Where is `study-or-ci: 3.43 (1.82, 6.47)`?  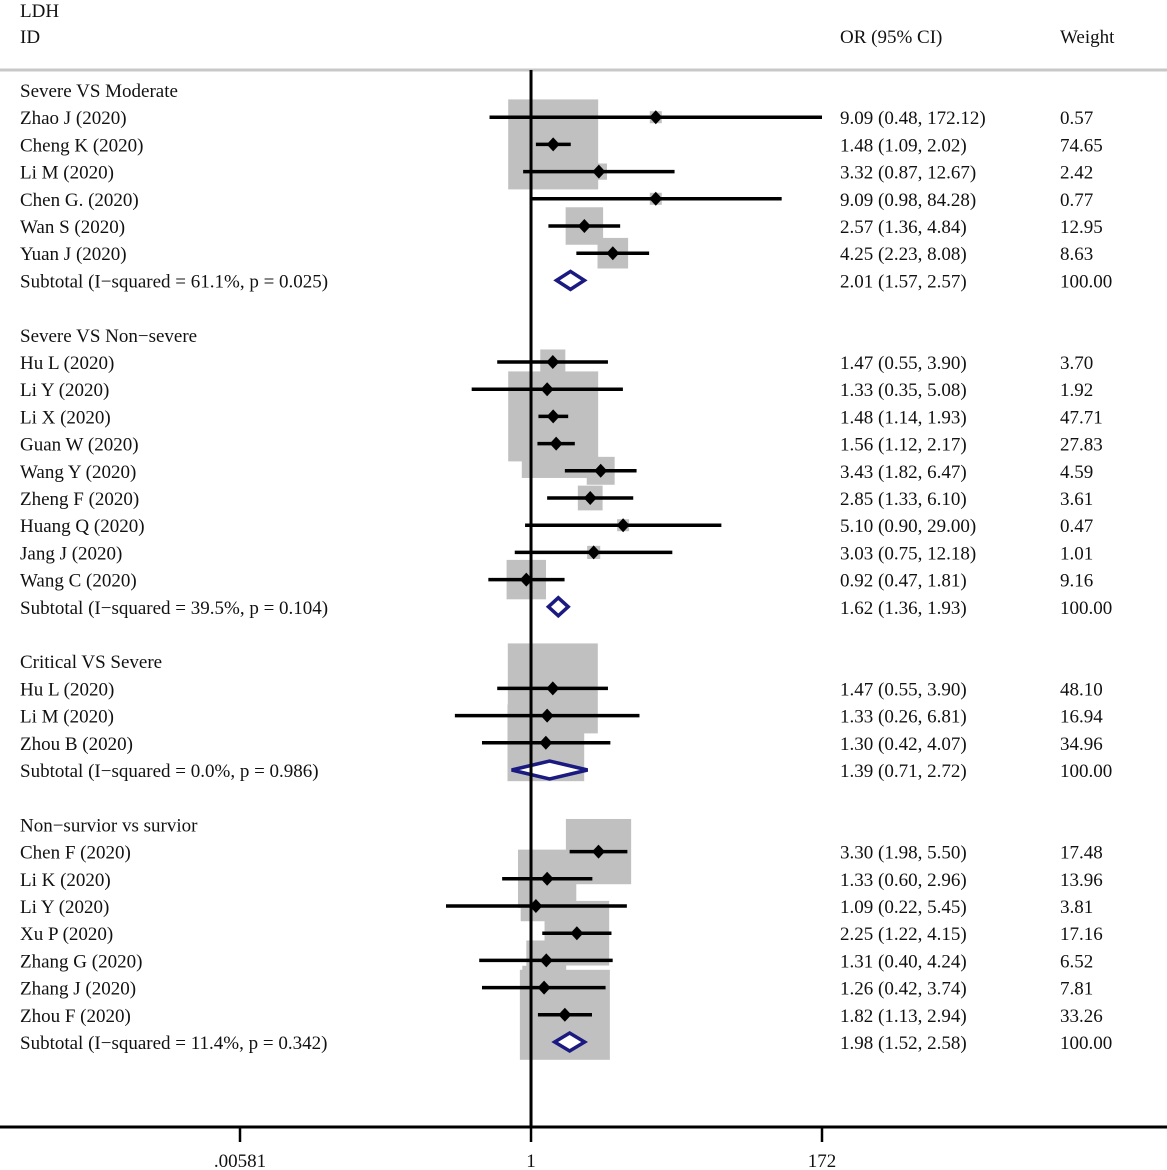
study-or-ci: 3.43 (1.82, 6.47) is located at coordinates (903, 472).